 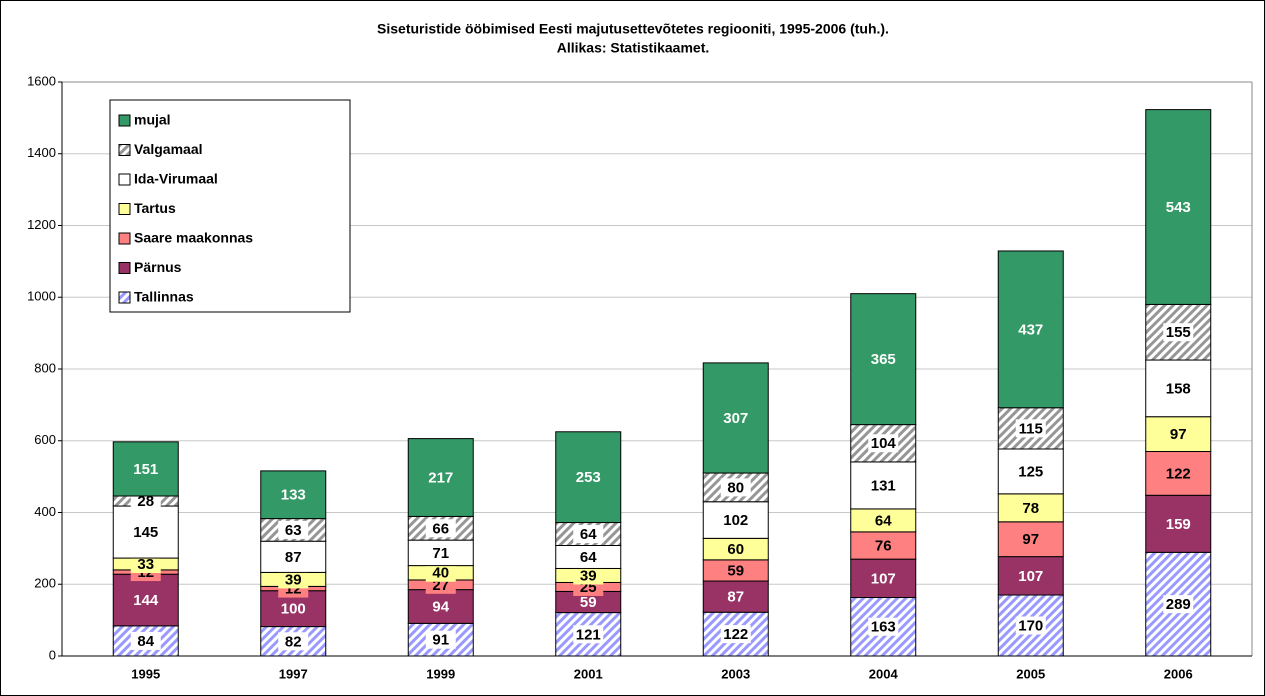 I want to click on data-label: 59, so click(x=735, y=570).